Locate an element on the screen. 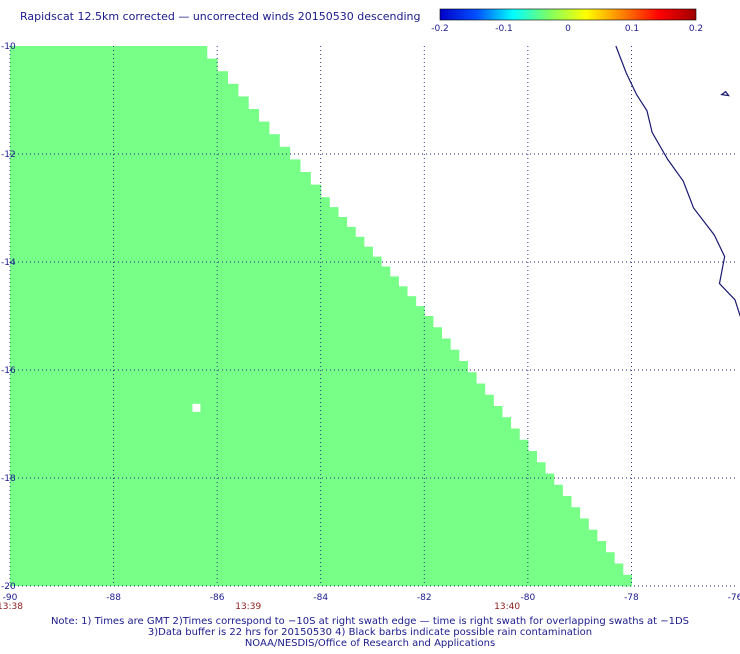 Image resolution: width=740 pixels, height=654 pixels. colorbar-tick-label: 0.1 is located at coordinates (632, 29).